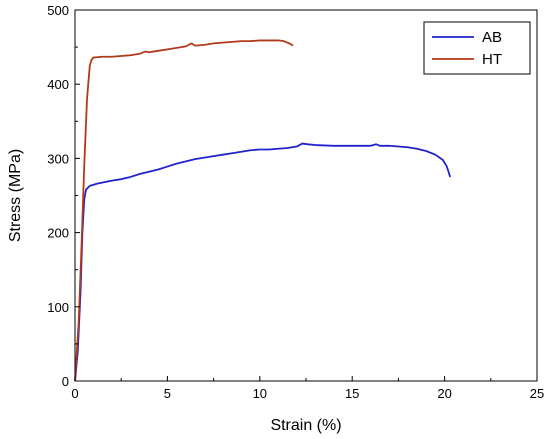 The width and height of the screenshot is (550, 439). I want to click on y-tick-label: 500, so click(58, 10).